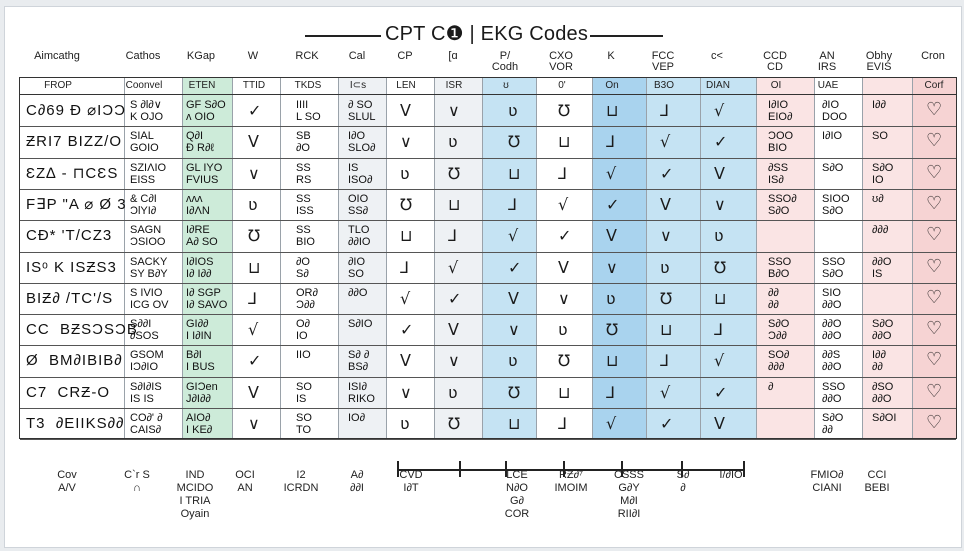 The image size is (964, 551). What do you see at coordinates (70, 298) in the screenshot?
I see `row-code: BIƵ∂ /TC'/S` at bounding box center [70, 298].